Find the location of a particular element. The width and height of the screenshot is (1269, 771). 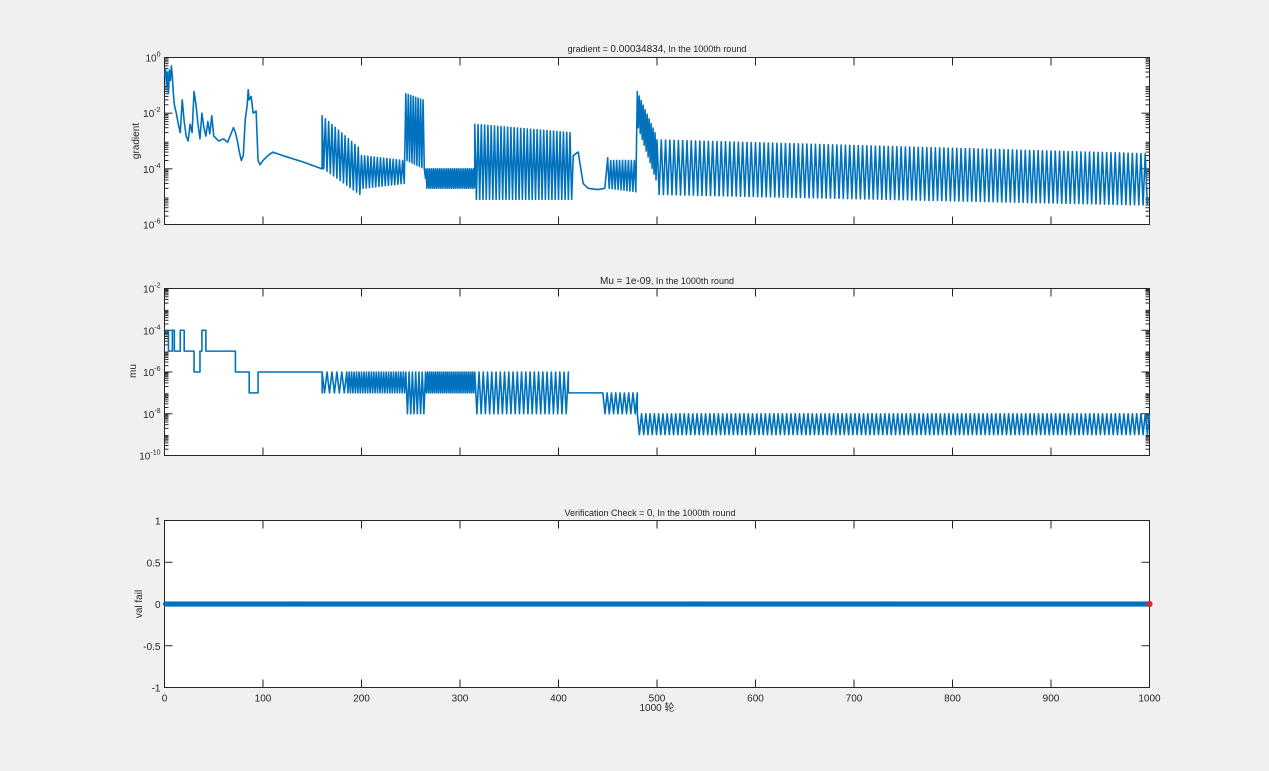

y-axis-label-val-fail: val fail is located at coordinates (139, 604).